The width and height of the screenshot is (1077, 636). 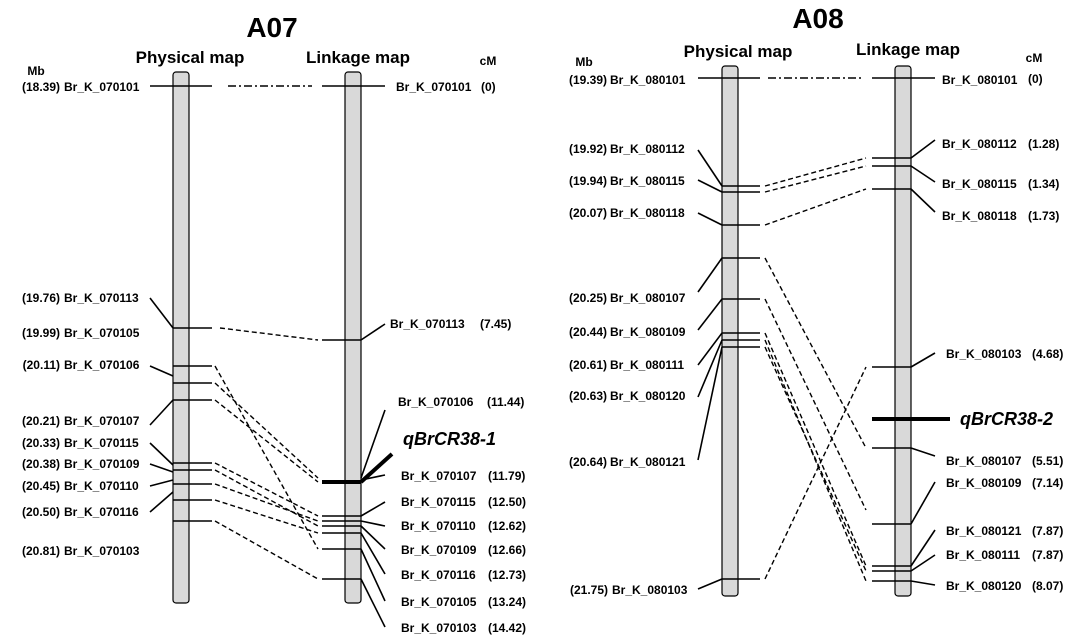 What do you see at coordinates (439, 602) in the screenshot?
I see `linkage-marker-name: Br_K_070105` at bounding box center [439, 602].